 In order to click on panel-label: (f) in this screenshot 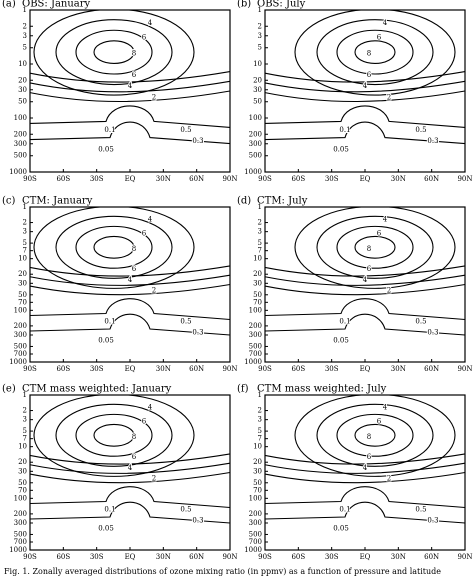, I will do `click(243, 389)`.